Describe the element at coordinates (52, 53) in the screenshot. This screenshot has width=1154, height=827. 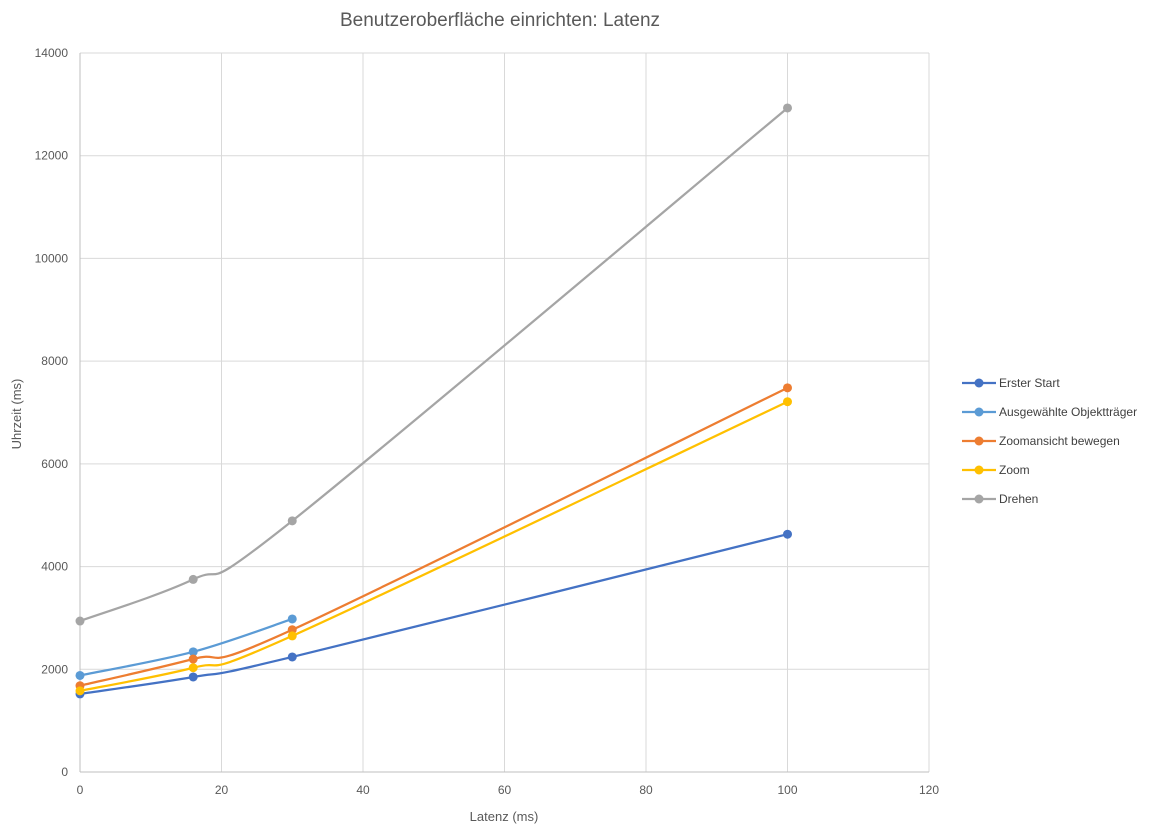
I see `y-tick-label: 14000` at that location.